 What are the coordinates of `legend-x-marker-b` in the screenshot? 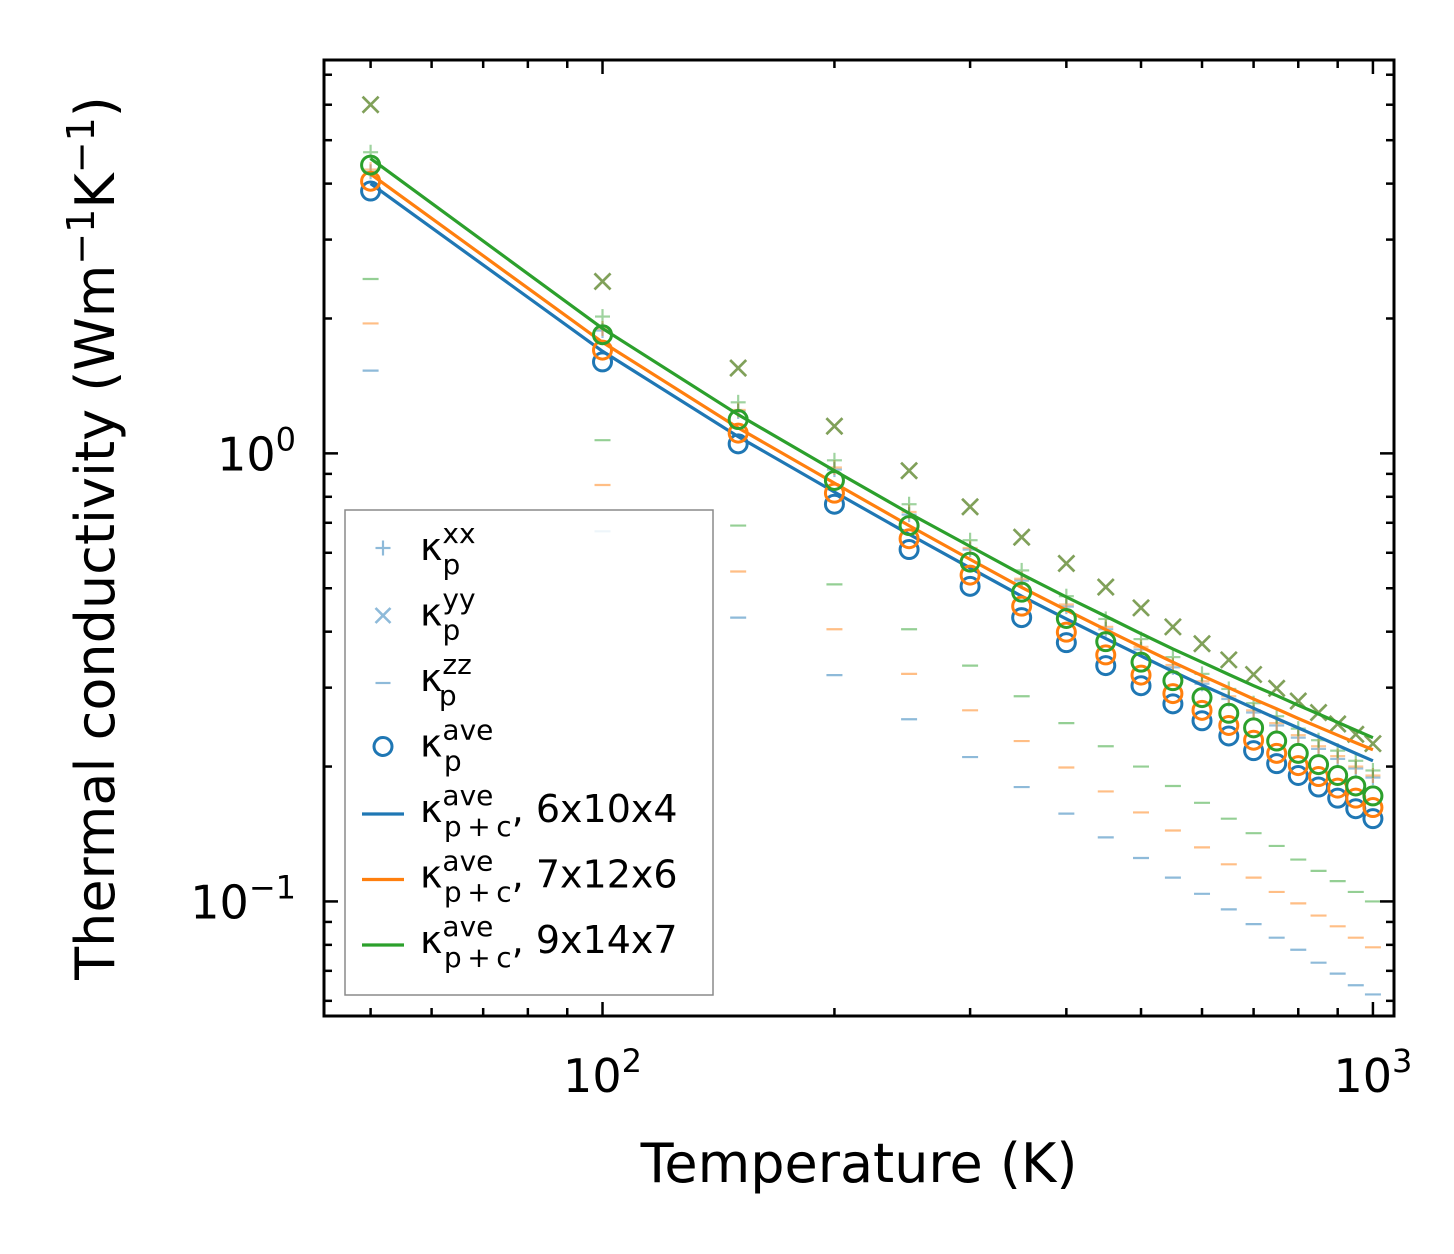 It's located at (383, 615).